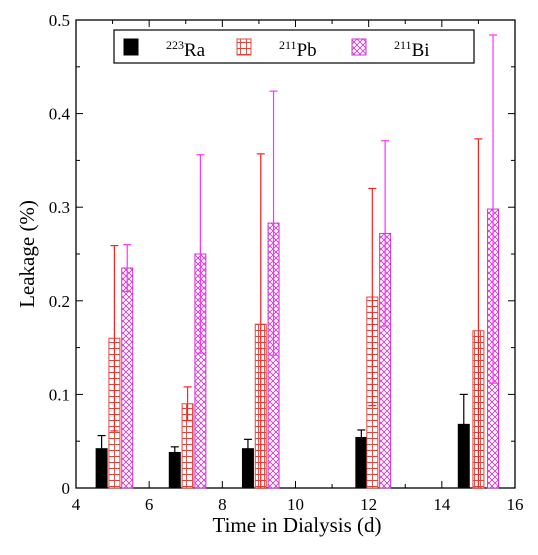 The image size is (538, 555). Describe the element at coordinates (195, 50) in the screenshot. I see `legend-element-symbol: Ra` at that location.